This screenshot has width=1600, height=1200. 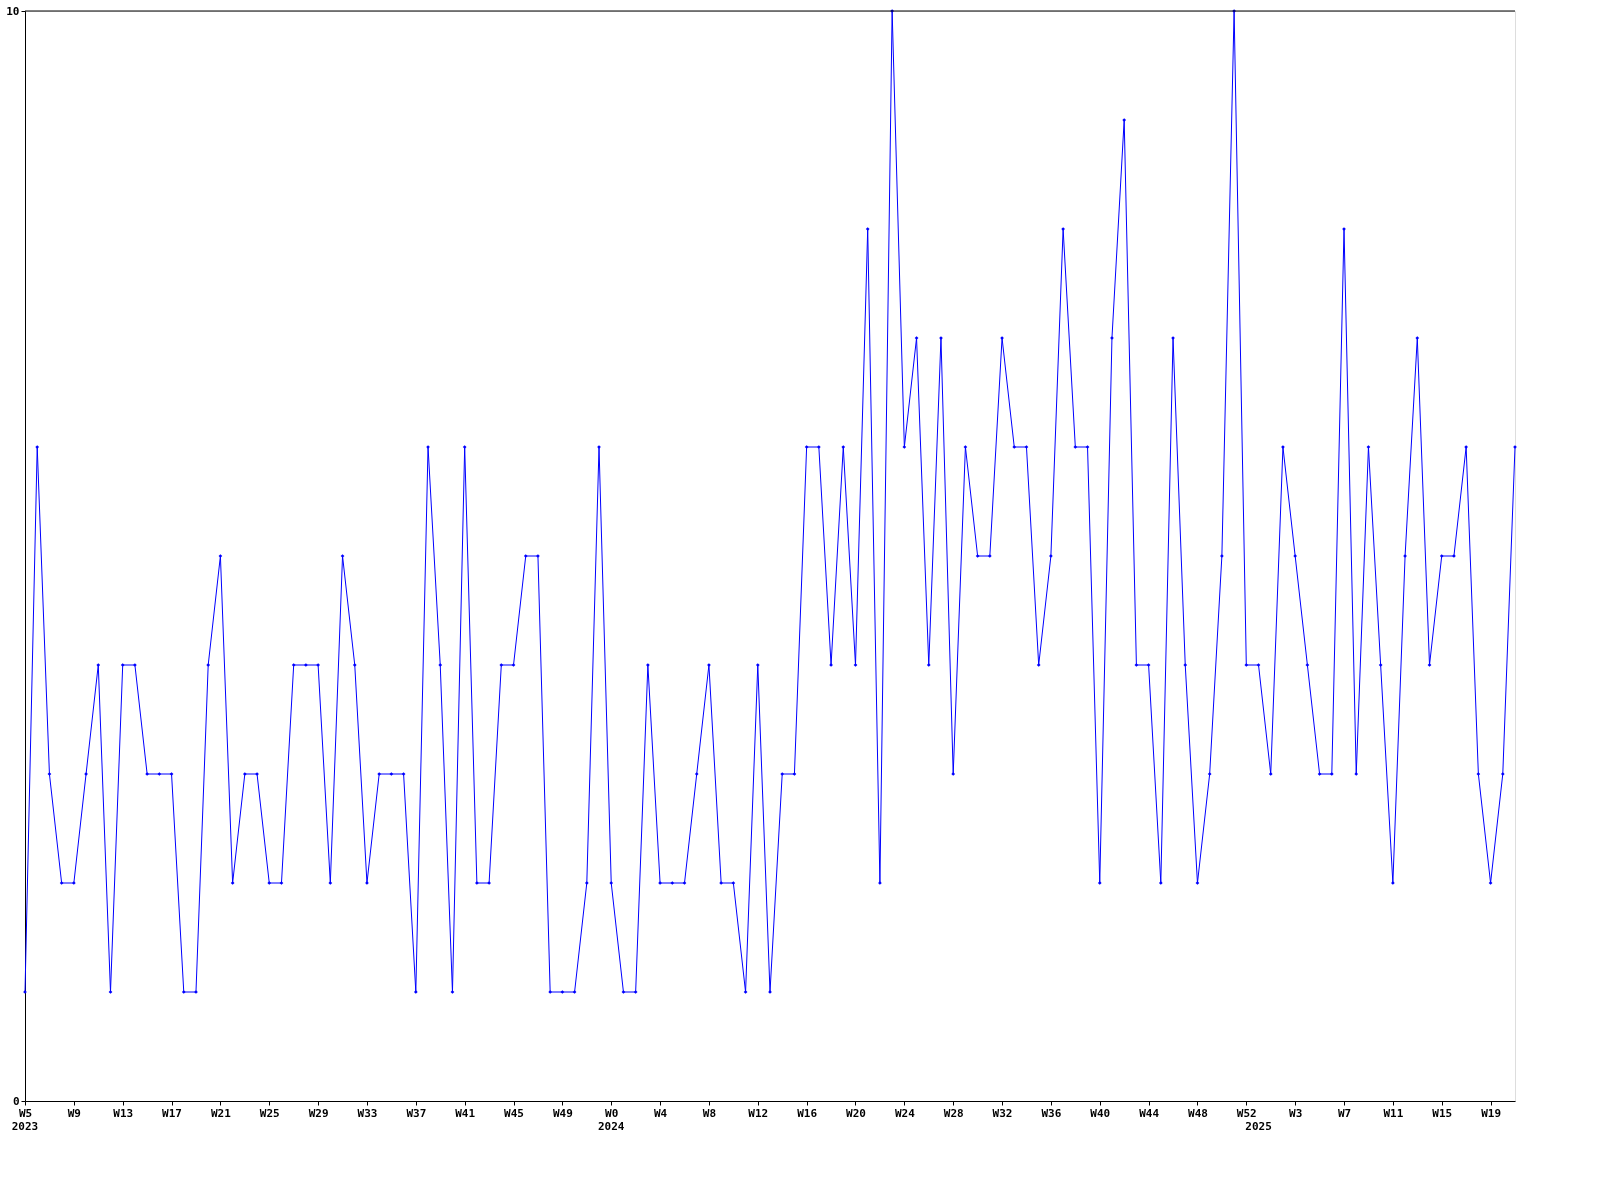 I want to click on x-tick-label: W29, so click(x=318, y=1113).